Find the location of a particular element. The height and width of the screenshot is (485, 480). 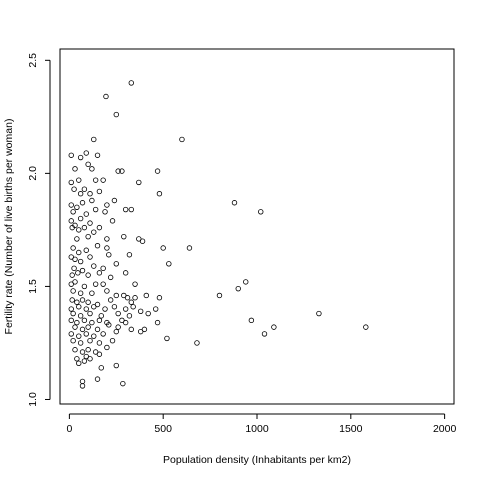

x-tick-label: 1500 is located at coordinates (351, 429).